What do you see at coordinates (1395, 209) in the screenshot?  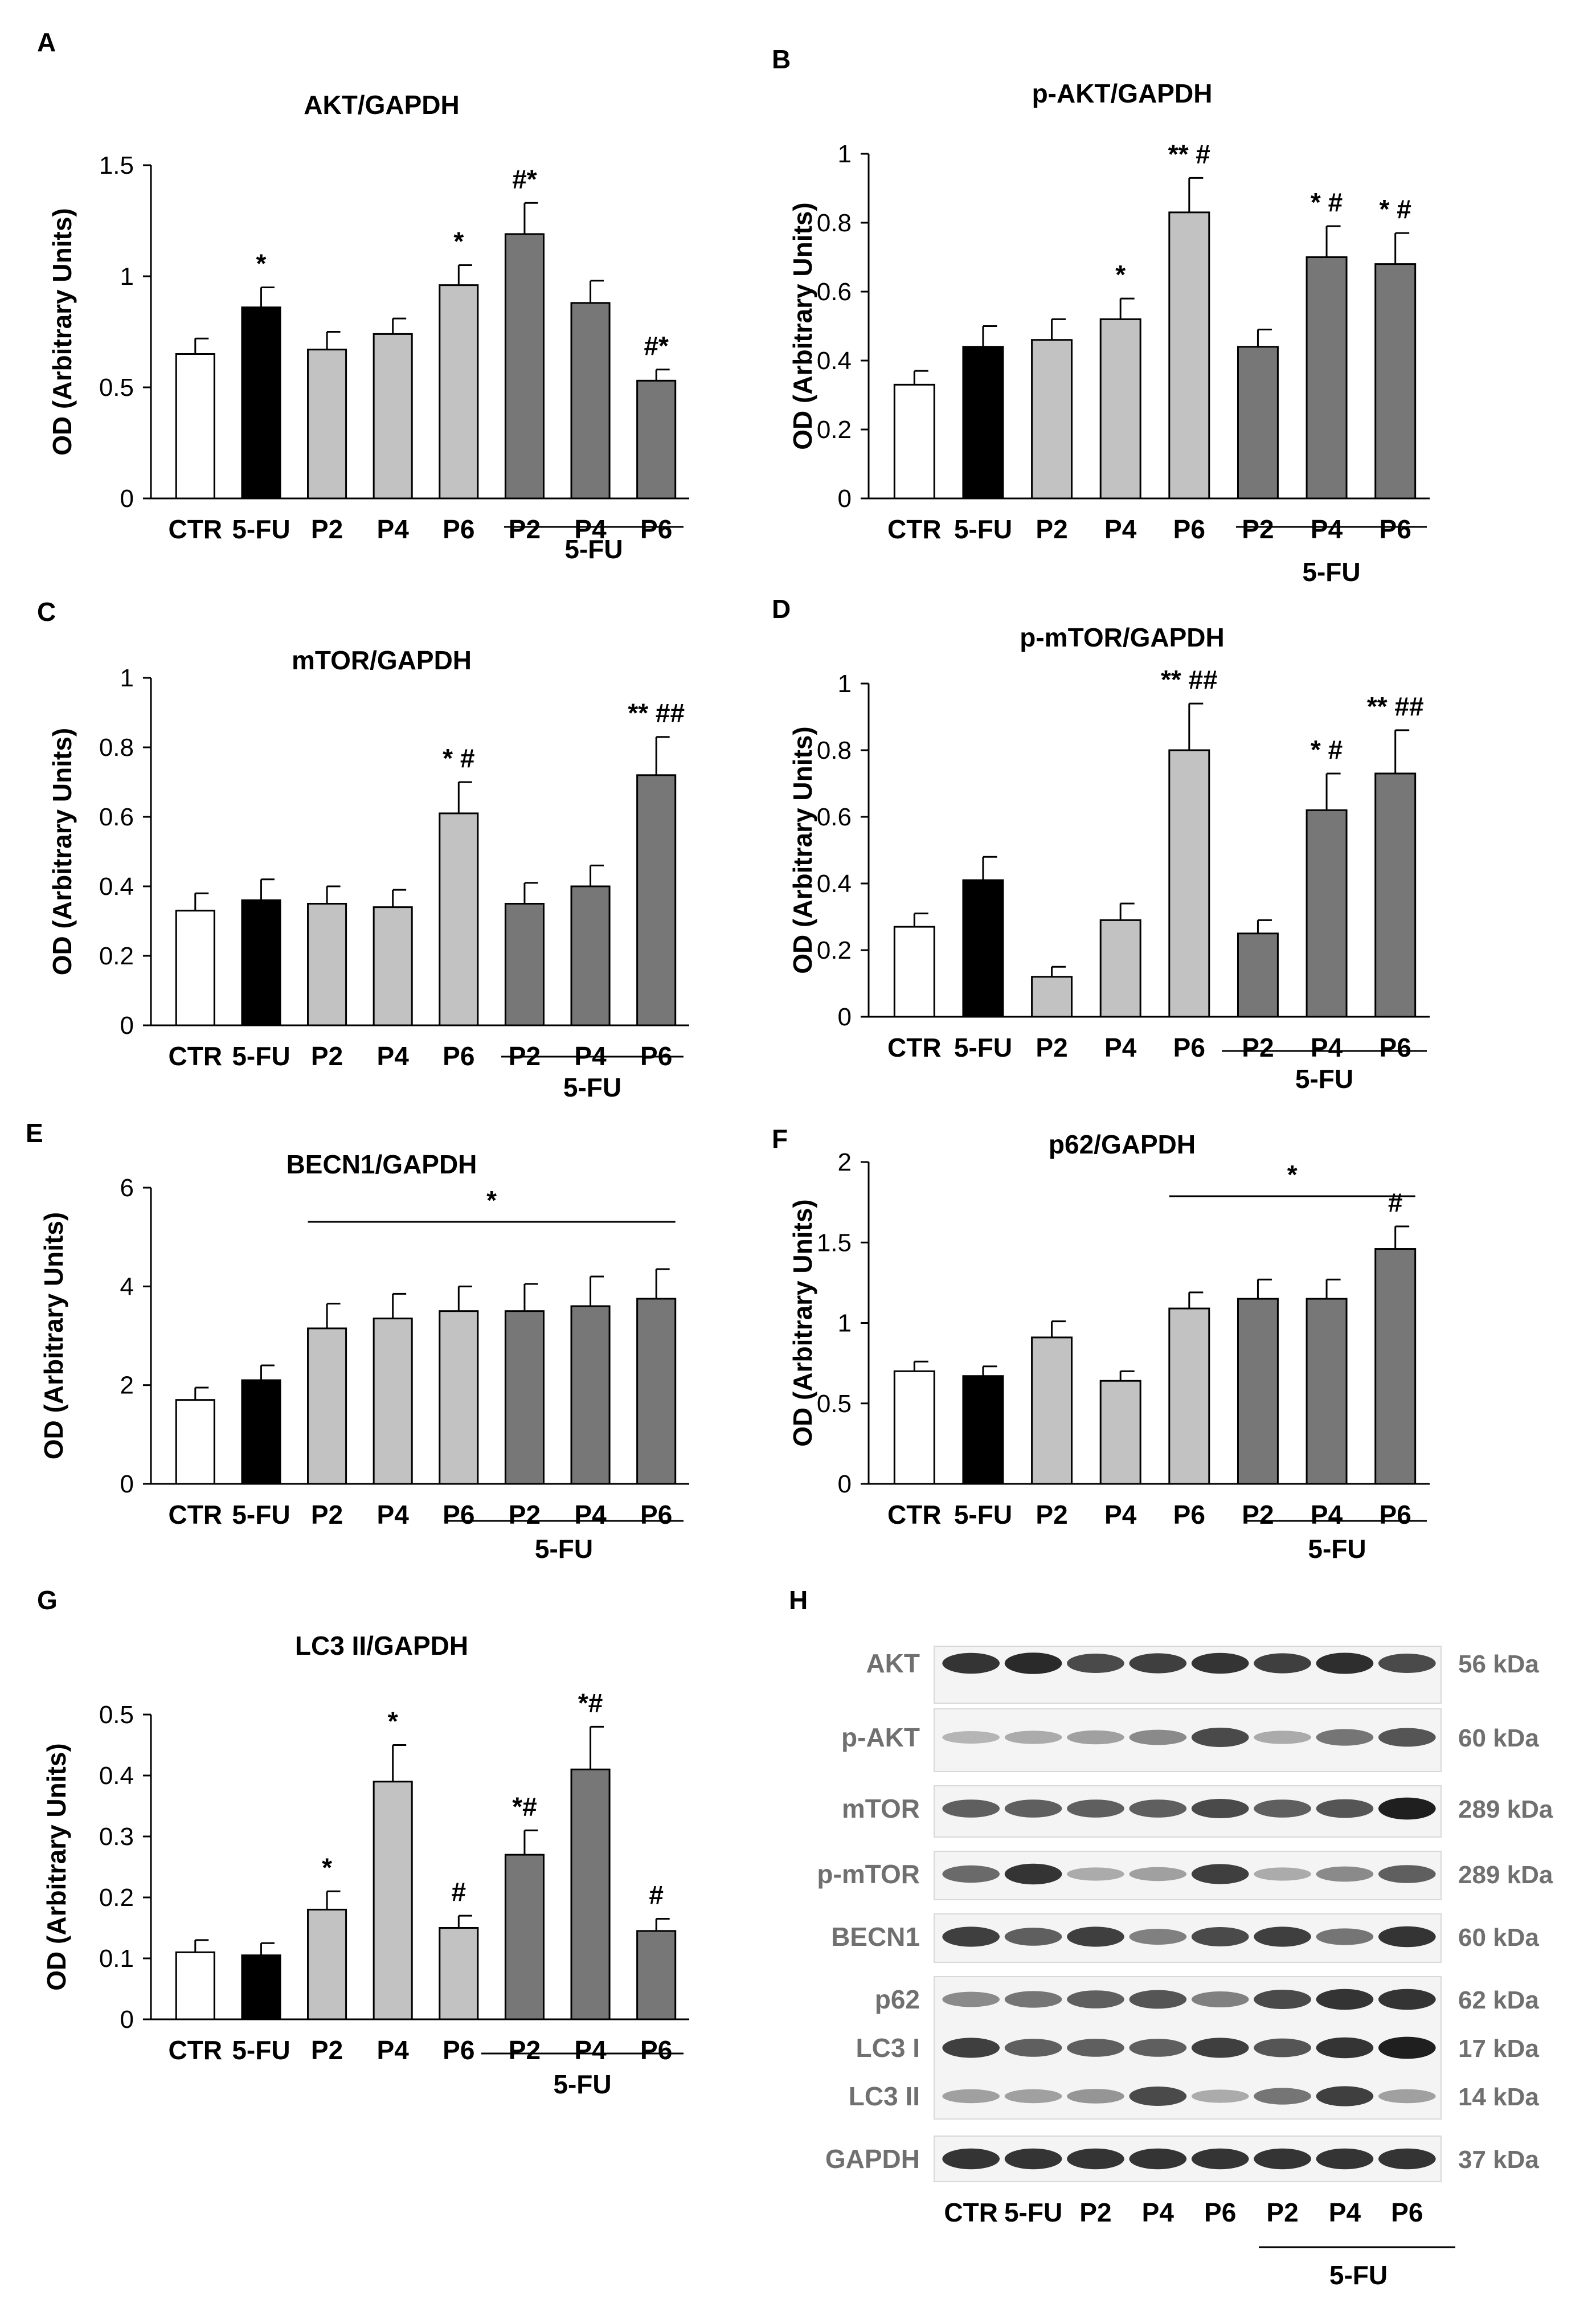 I see `significance-mark: * #` at bounding box center [1395, 209].